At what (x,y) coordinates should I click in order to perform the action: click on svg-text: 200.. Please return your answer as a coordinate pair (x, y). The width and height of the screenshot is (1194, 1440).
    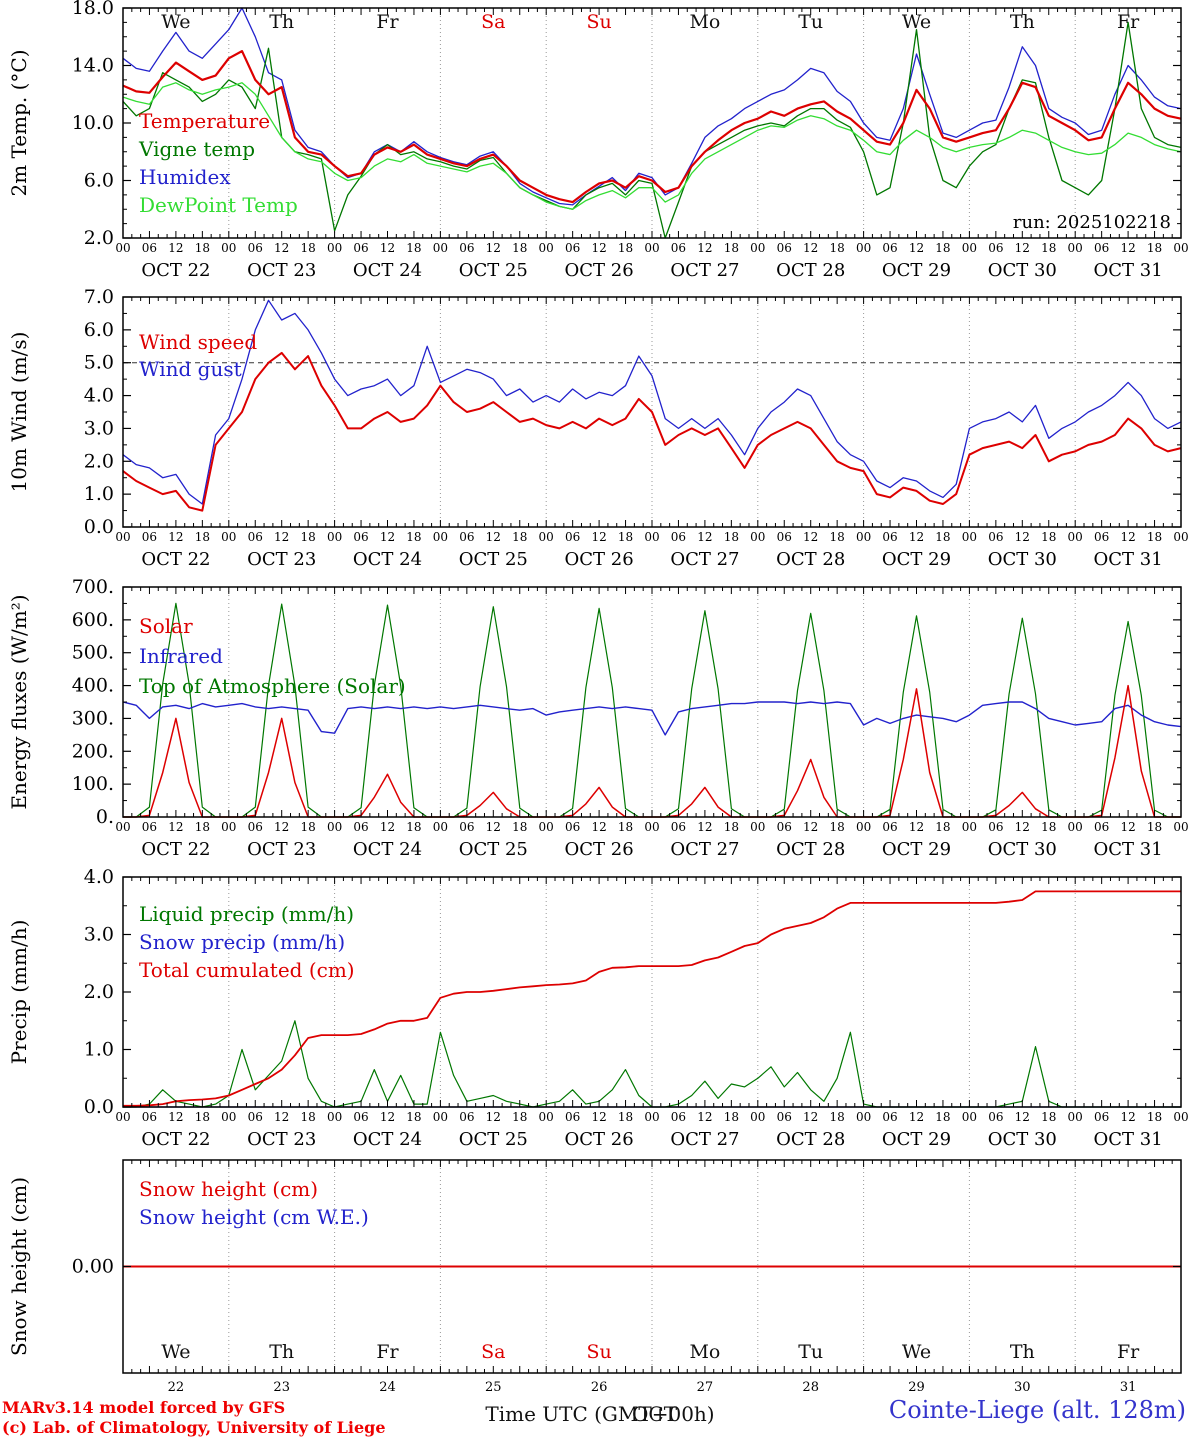
    Looking at the image, I should click on (93, 751).